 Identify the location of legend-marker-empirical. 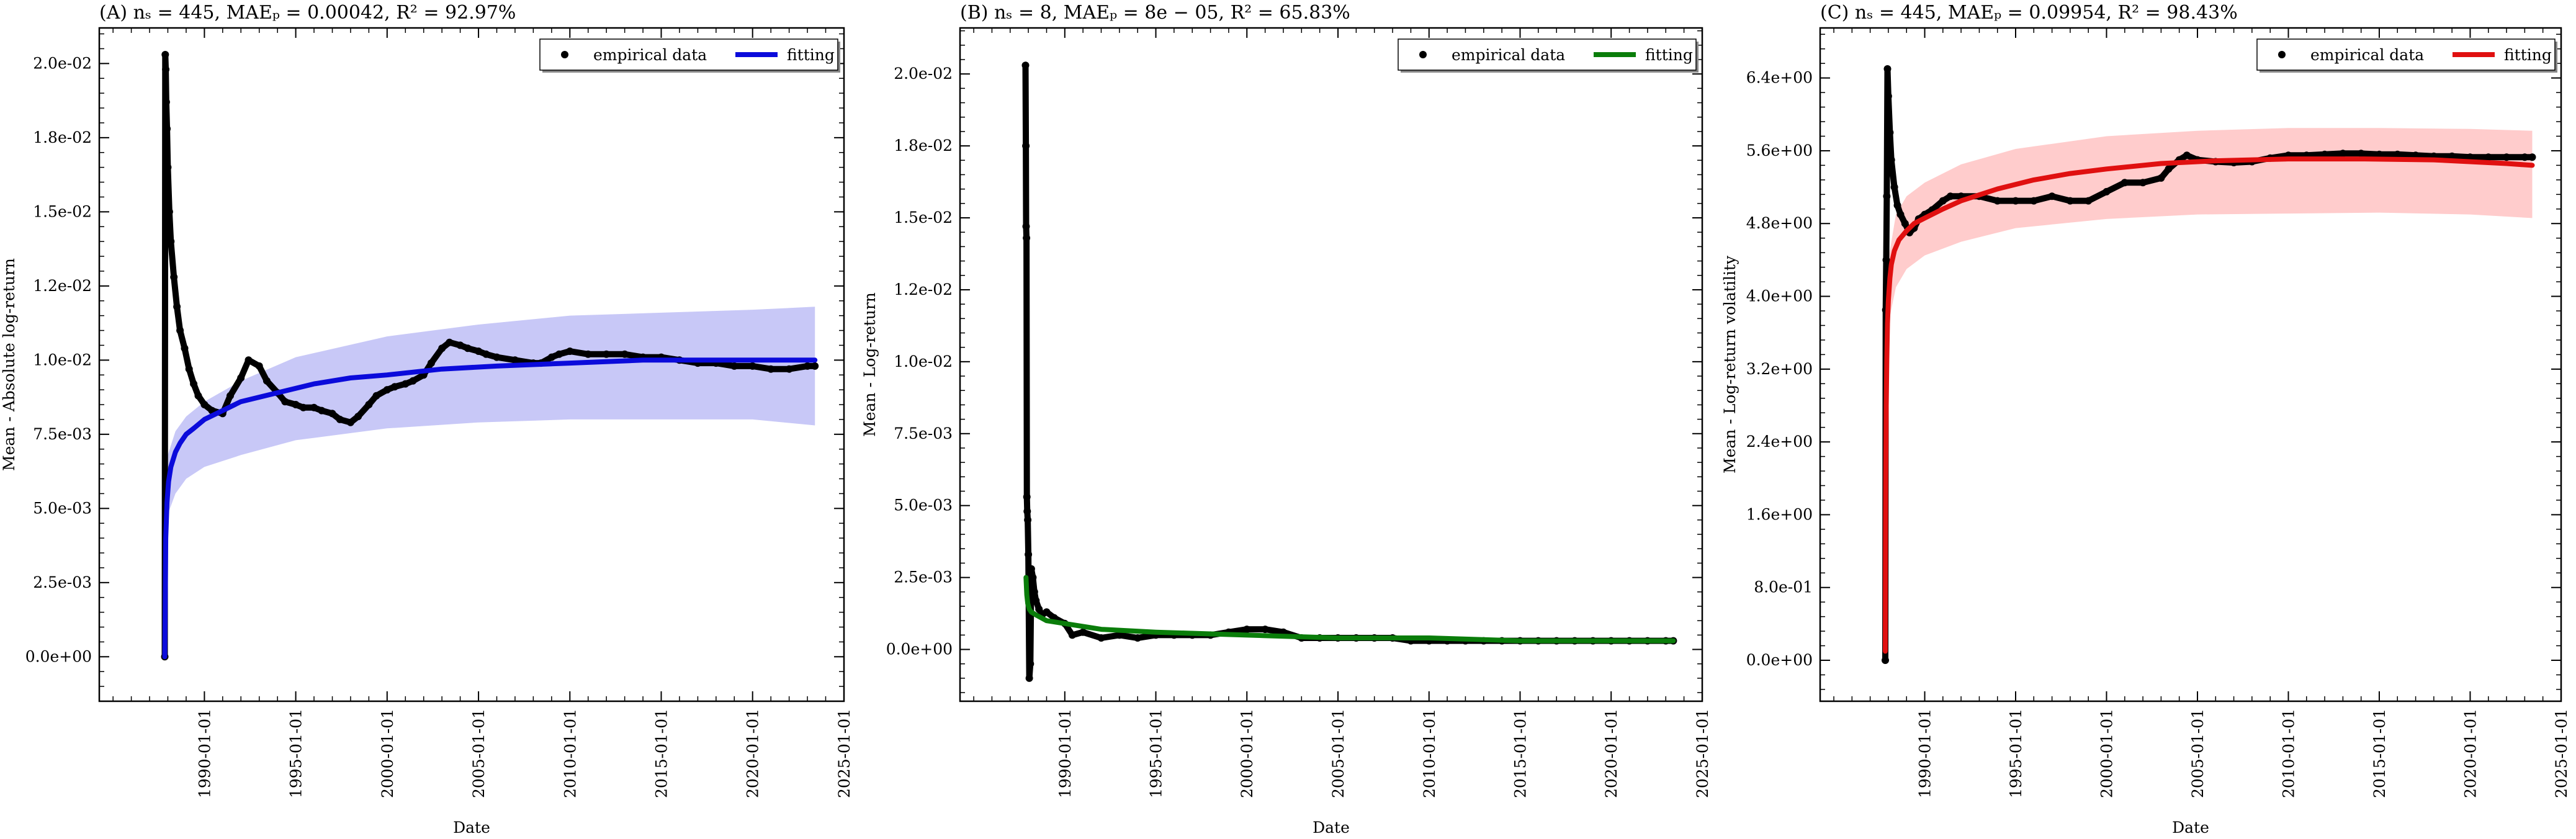
(1423, 54).